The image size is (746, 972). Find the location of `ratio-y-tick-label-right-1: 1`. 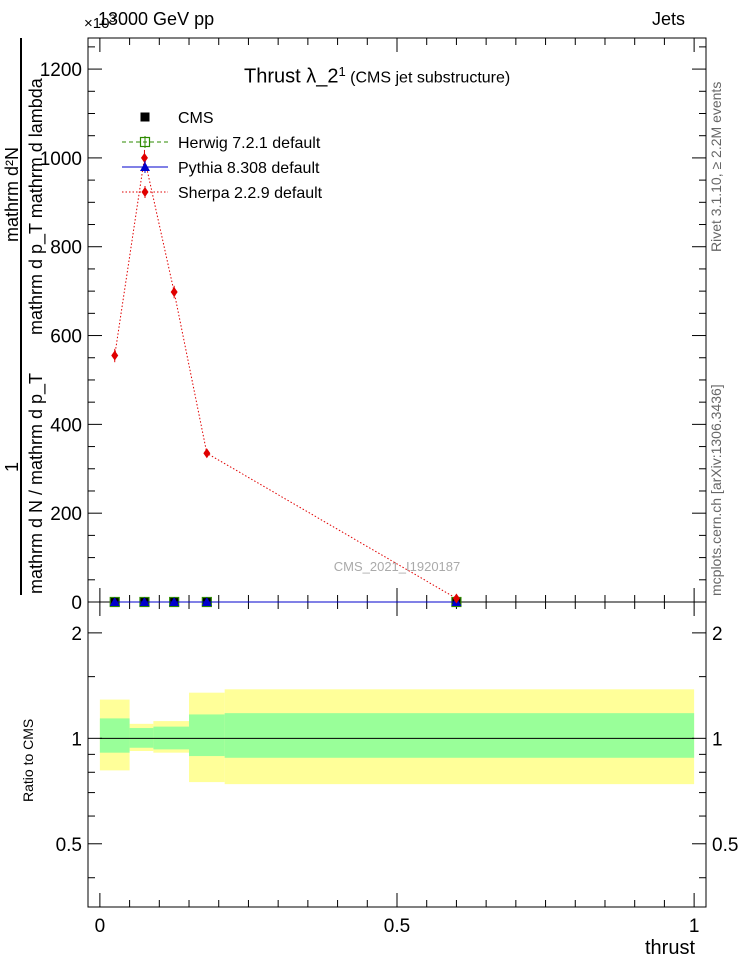

ratio-y-tick-label-right-1: 1 is located at coordinates (717, 739).